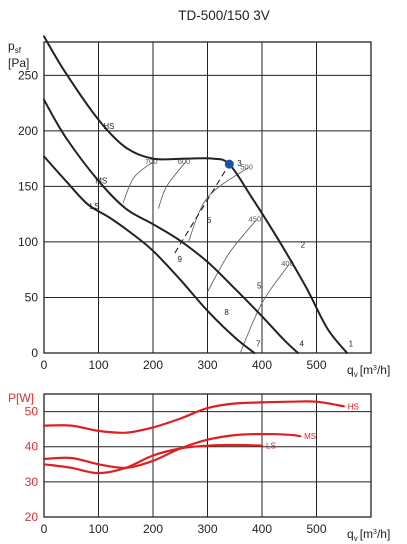 The image size is (407, 544). What do you see at coordinates (151, 161) in the screenshot?
I see `system-curve-label: 700` at bounding box center [151, 161].